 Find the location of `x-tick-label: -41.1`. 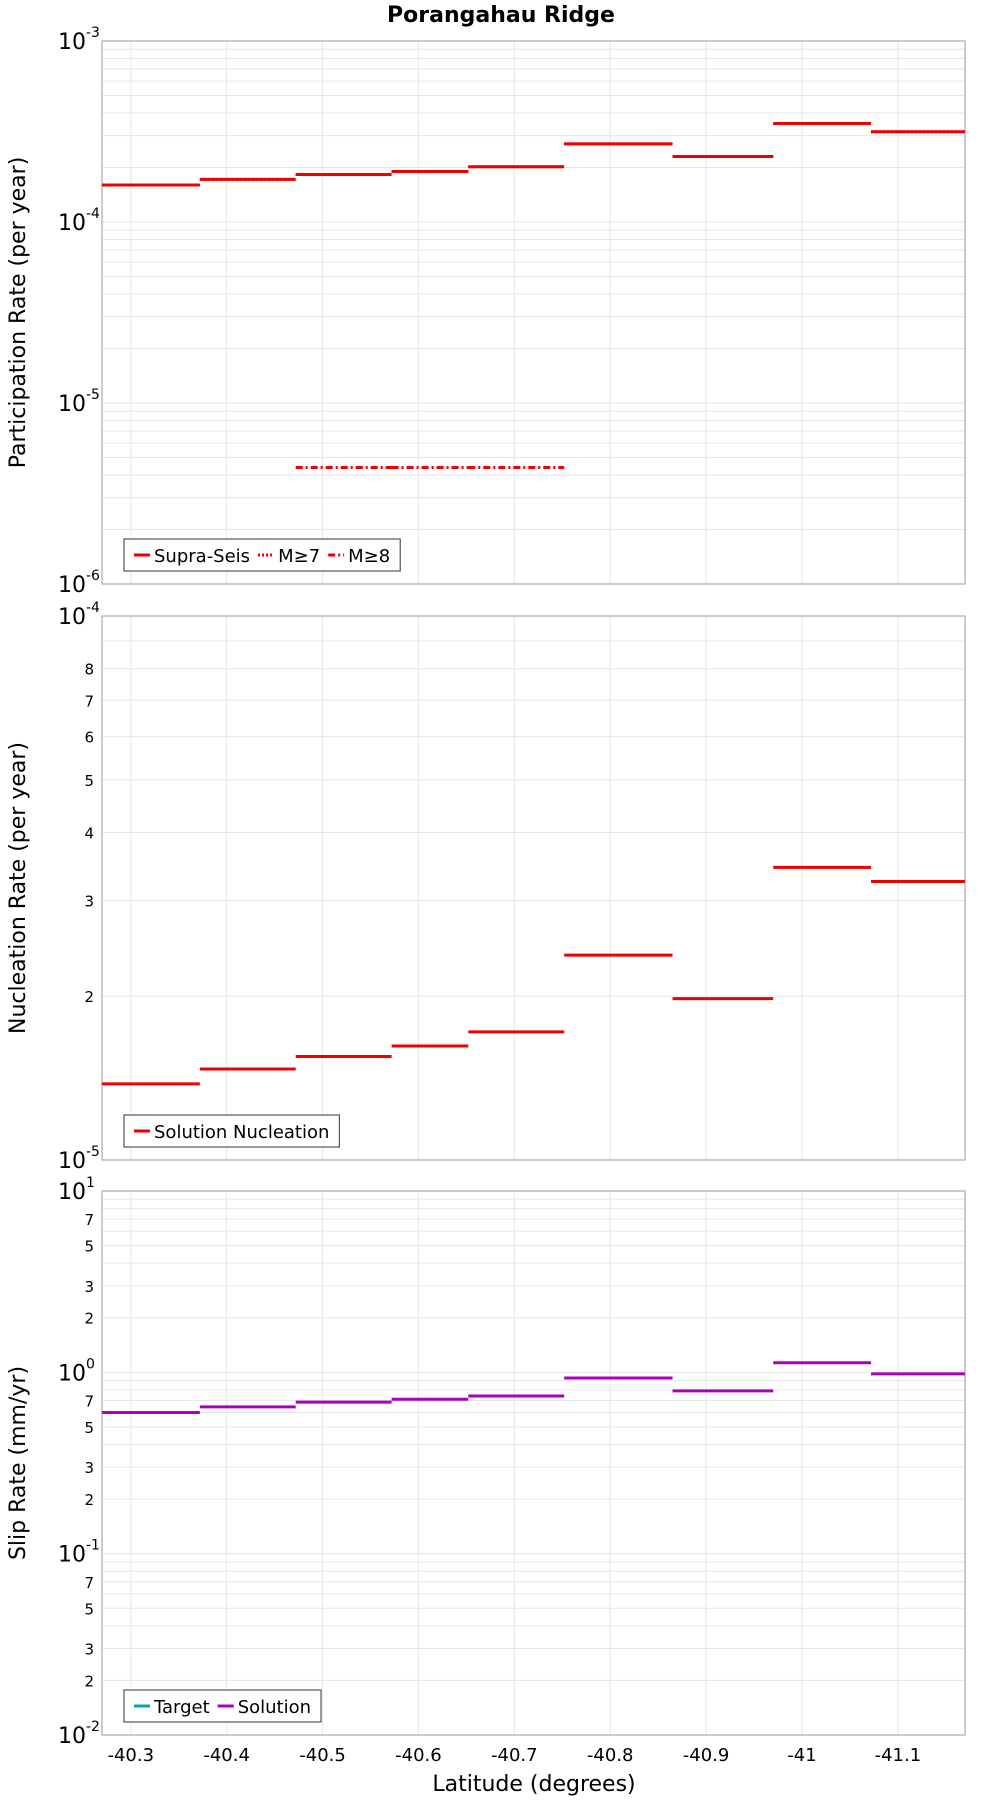

x-tick-label: -41.1 is located at coordinates (898, 1755).